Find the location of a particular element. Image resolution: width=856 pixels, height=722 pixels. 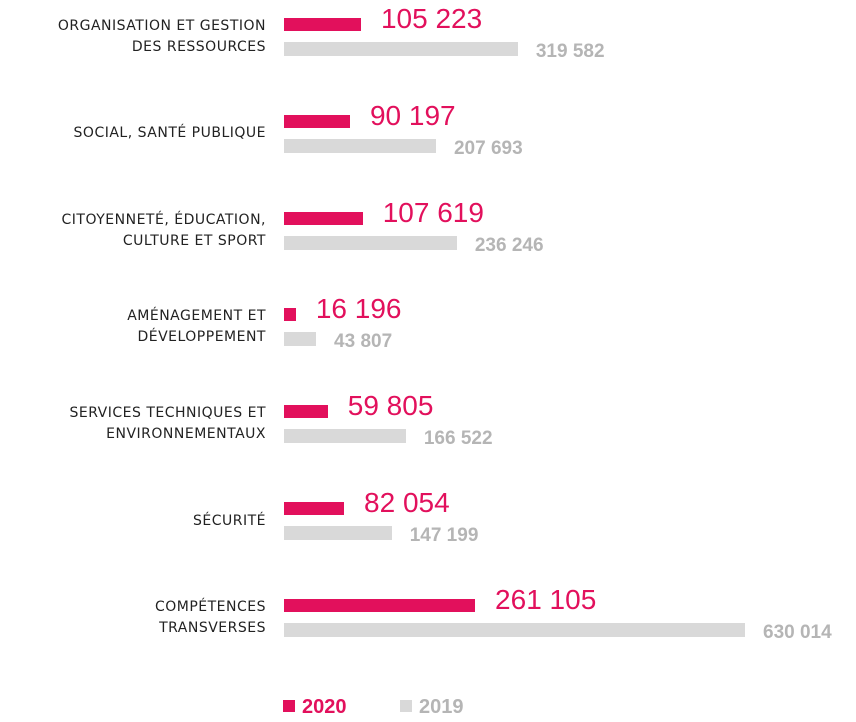

value-label: 82 054 is located at coordinates (407, 502).